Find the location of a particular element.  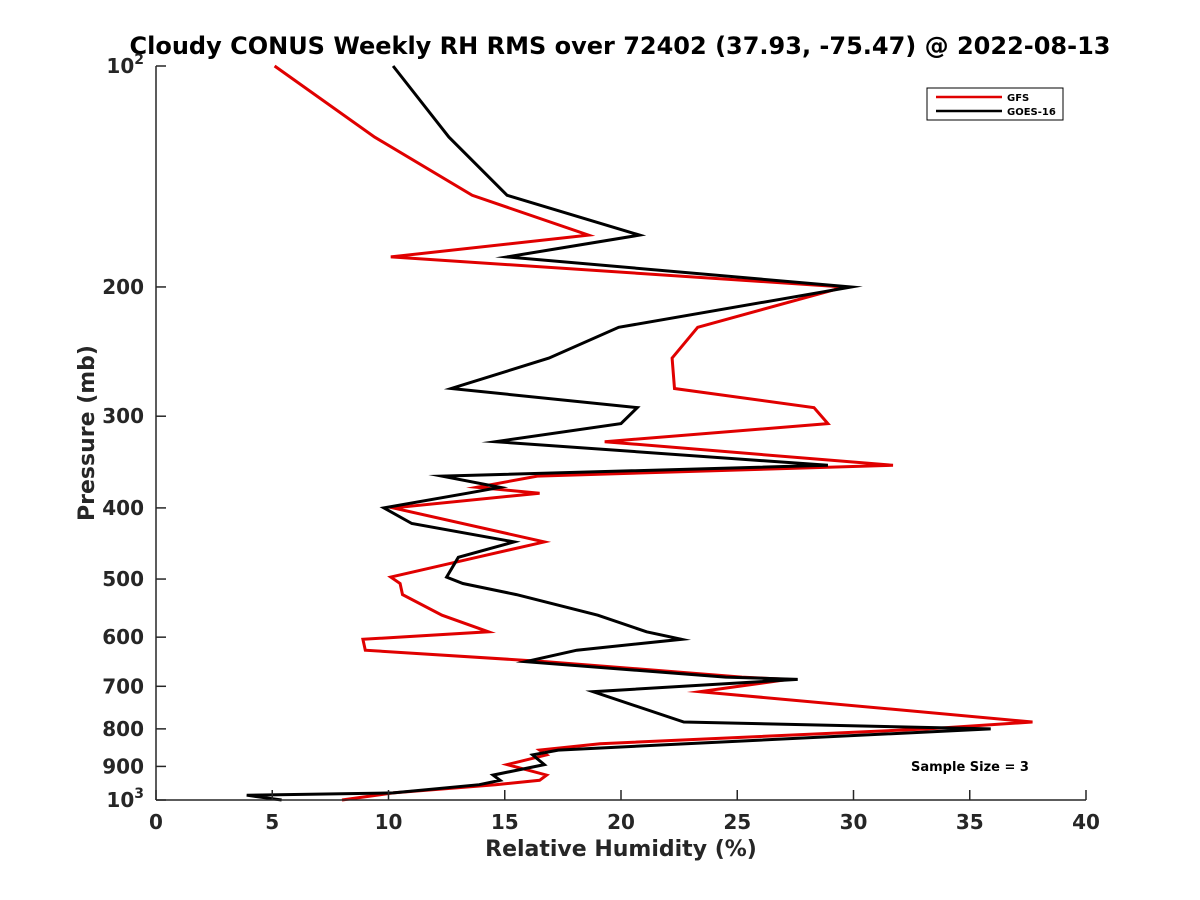

x-tick-label: 25 is located at coordinates (737, 822).